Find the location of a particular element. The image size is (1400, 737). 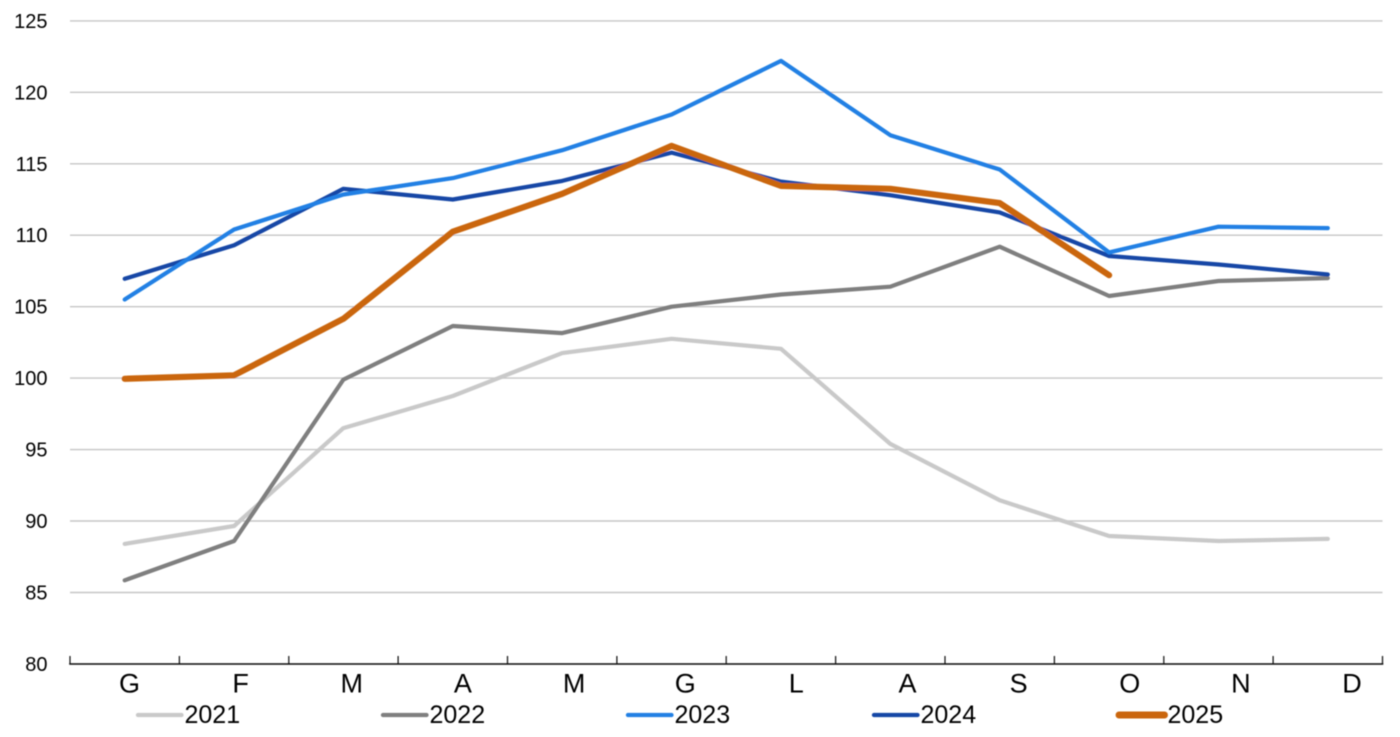

svg-text: 80 is located at coordinates (36, 665).